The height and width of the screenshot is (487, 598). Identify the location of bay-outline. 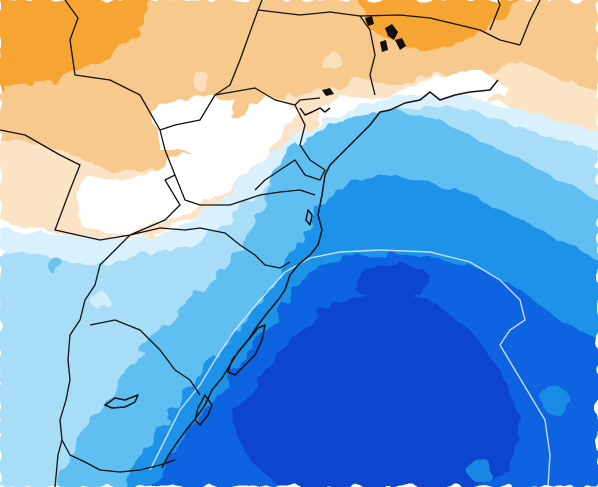
(315, 111).